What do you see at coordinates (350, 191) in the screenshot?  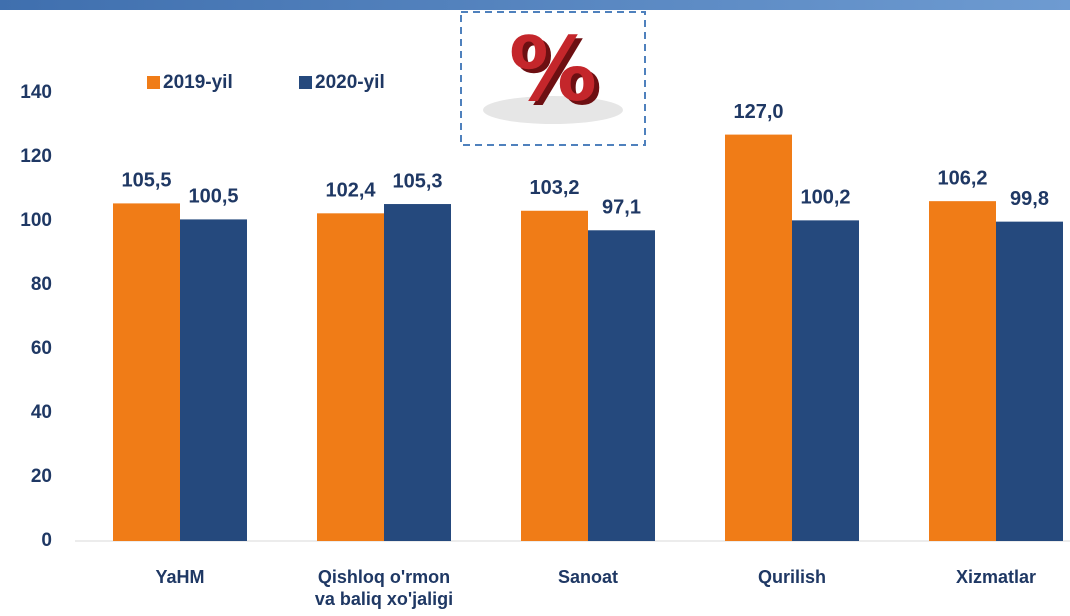 I see `value-label: 102,4` at bounding box center [350, 191].